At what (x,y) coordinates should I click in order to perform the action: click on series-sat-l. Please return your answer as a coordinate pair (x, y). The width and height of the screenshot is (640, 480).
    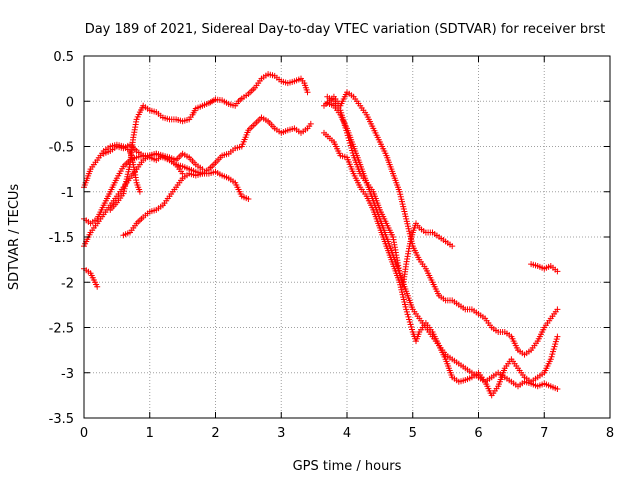
    Looking at the image, I should click on (544, 268).